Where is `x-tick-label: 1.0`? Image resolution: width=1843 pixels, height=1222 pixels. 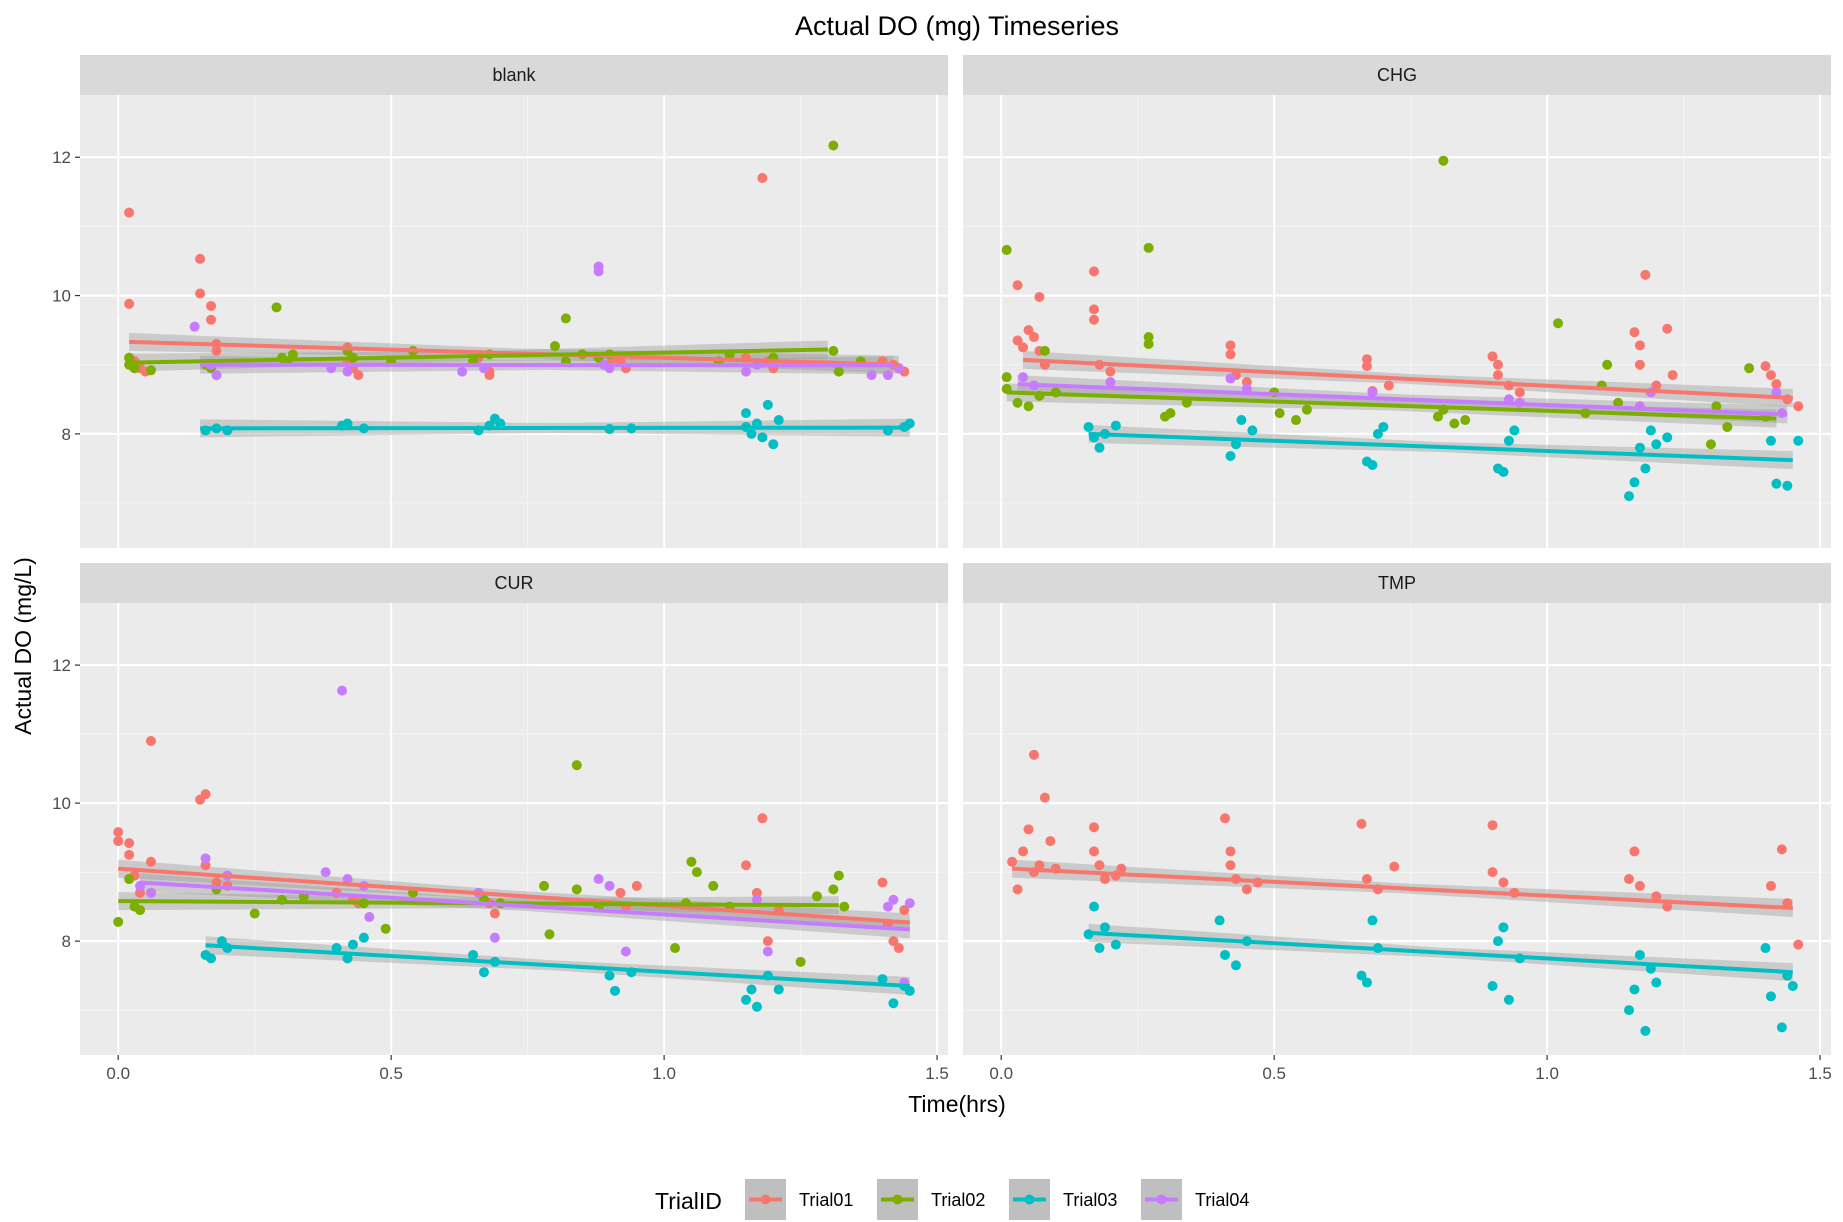
x-tick-label: 1.0 is located at coordinates (1547, 1073).